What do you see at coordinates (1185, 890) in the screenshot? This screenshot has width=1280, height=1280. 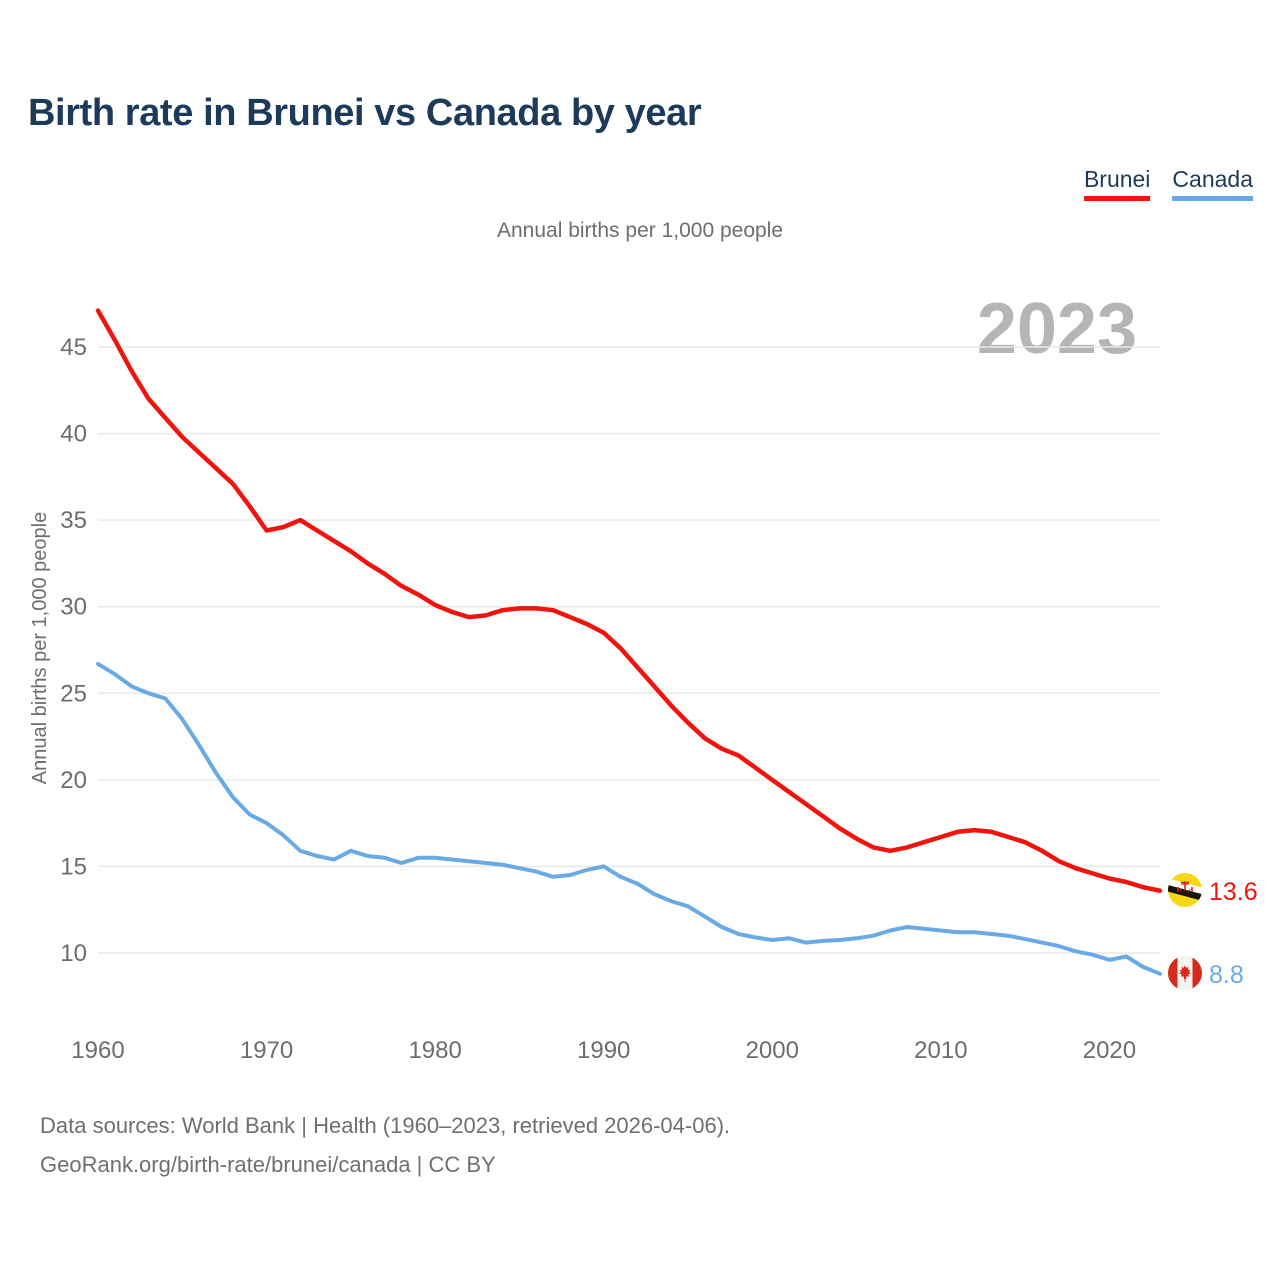 I see `brunei-flag-icon` at bounding box center [1185, 890].